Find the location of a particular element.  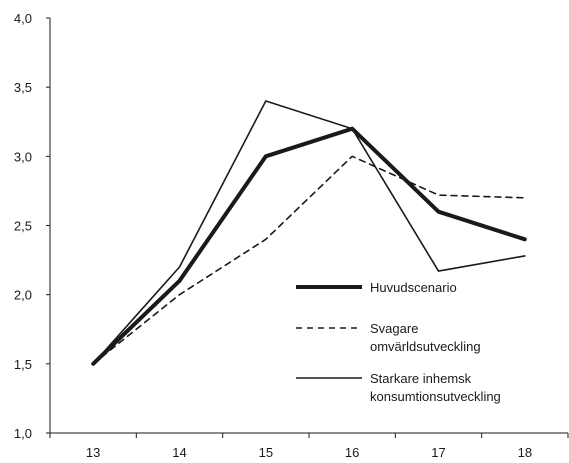

y-tick-label: 2,5 is located at coordinates (23, 226).